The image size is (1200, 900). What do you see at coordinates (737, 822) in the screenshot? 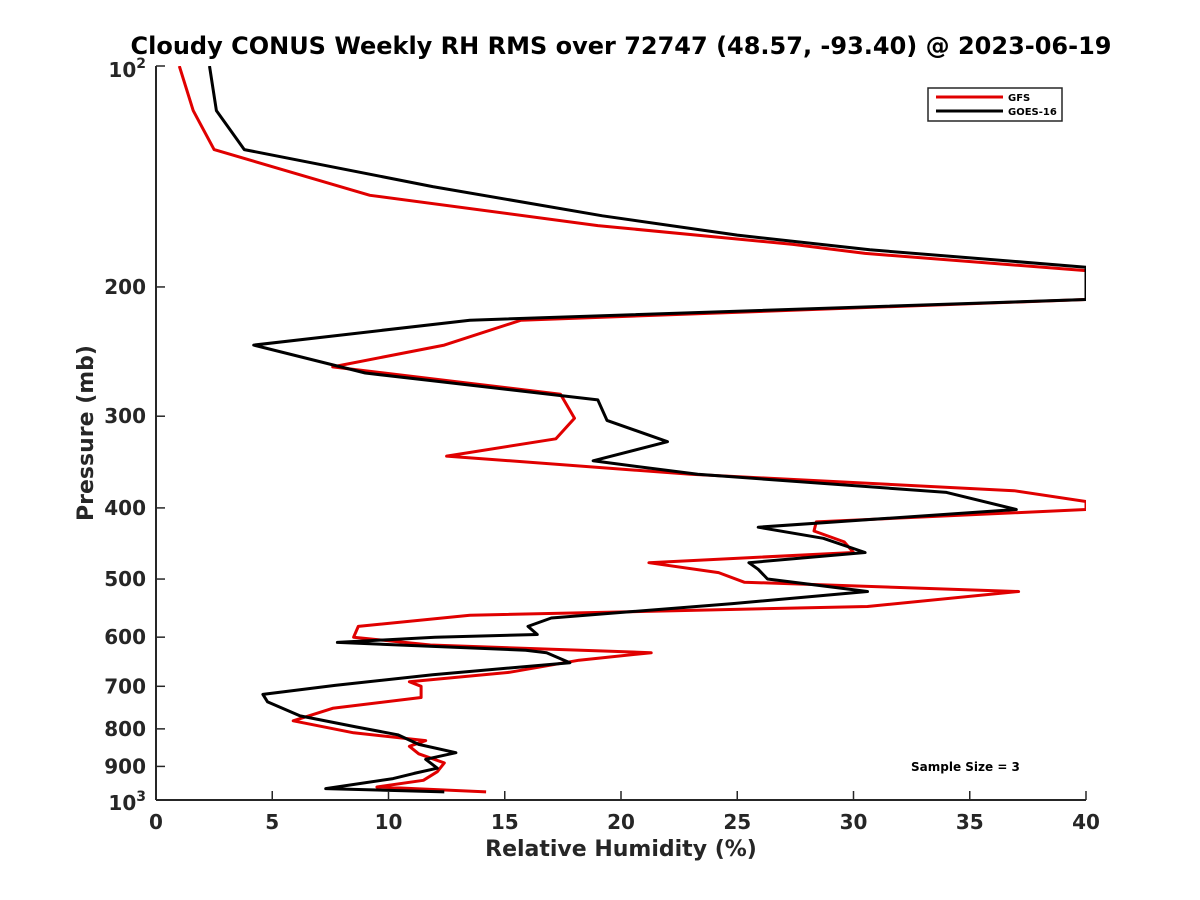
I see `x-tick-label: 25` at bounding box center [737, 822].